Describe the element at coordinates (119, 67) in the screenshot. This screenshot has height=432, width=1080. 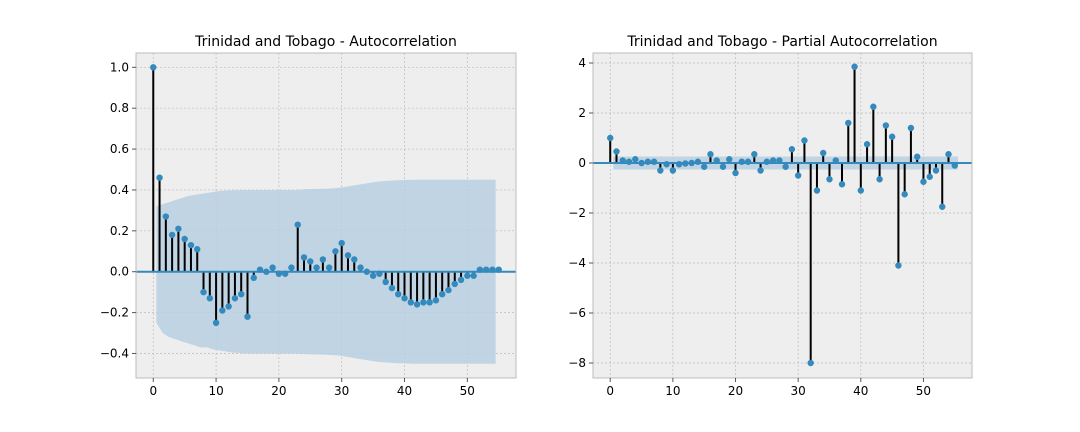
I see `y-tick-label: 1.0` at that location.